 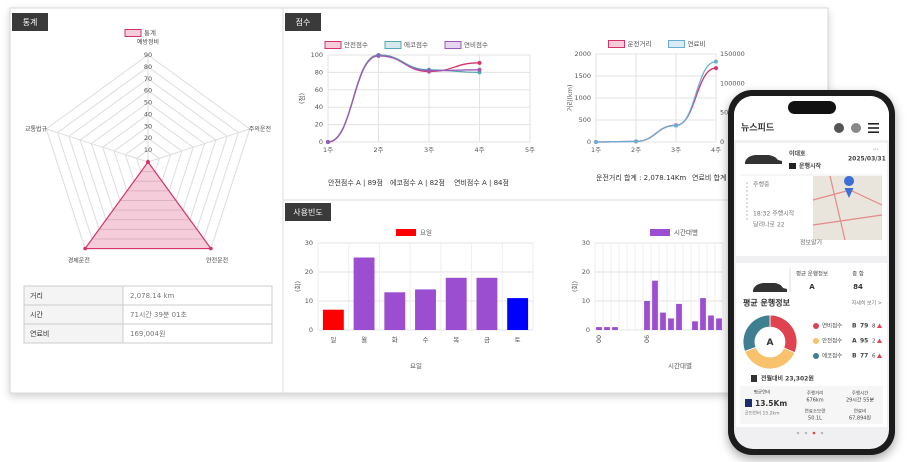 I want to click on grade-label: 평균 운행정보, so click(x=812, y=274).